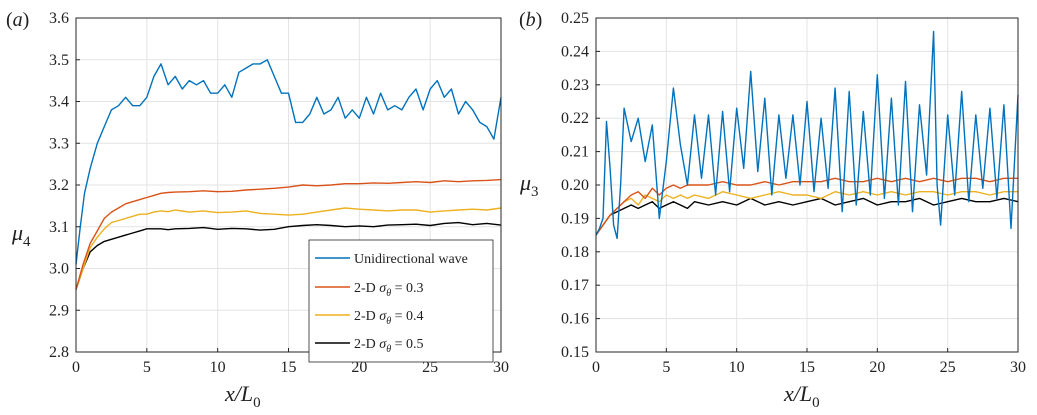 The width and height of the screenshot is (1037, 415). What do you see at coordinates (59, 310) in the screenshot?
I see `y-tick-label: 2.9` at bounding box center [59, 310].